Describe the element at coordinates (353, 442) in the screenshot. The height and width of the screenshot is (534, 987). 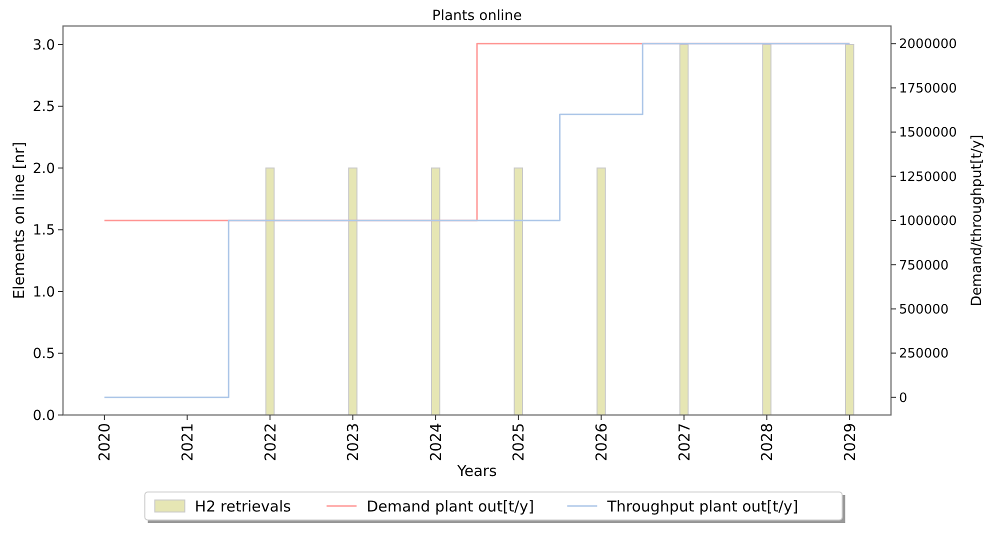
I see `x-tick-label: 2023` at that location.